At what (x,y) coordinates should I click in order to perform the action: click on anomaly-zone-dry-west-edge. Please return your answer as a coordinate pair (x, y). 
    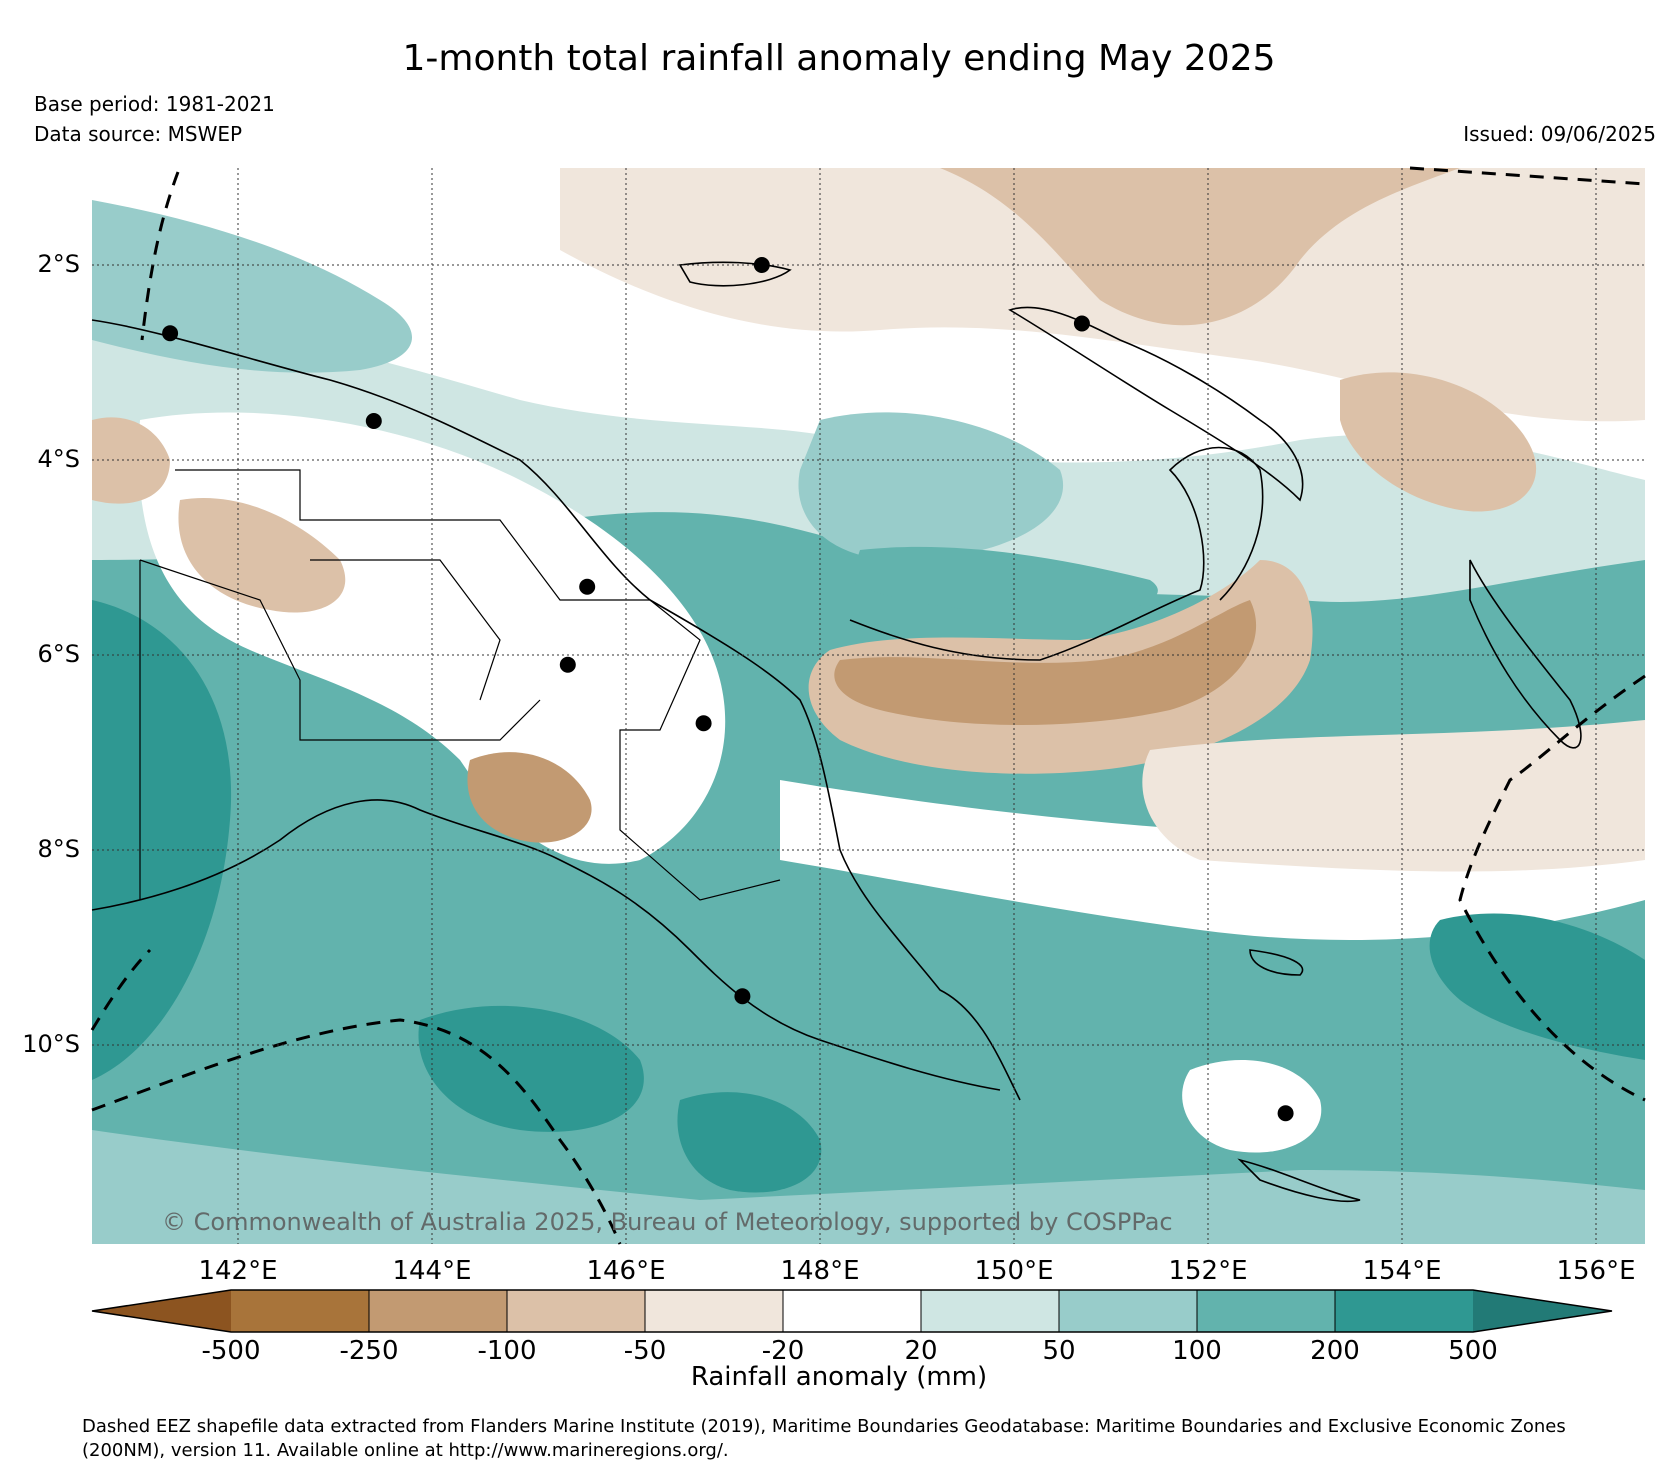
    Looking at the image, I should click on (131, 460).